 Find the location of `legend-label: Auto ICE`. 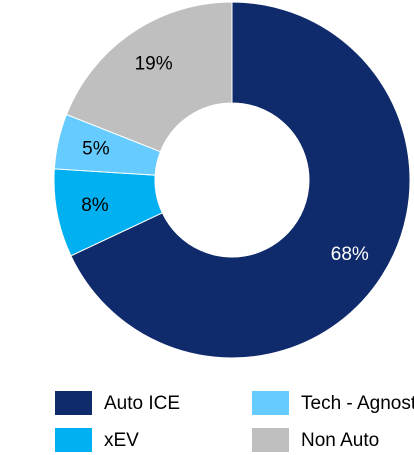

legend-label: Auto ICE is located at coordinates (142, 403).